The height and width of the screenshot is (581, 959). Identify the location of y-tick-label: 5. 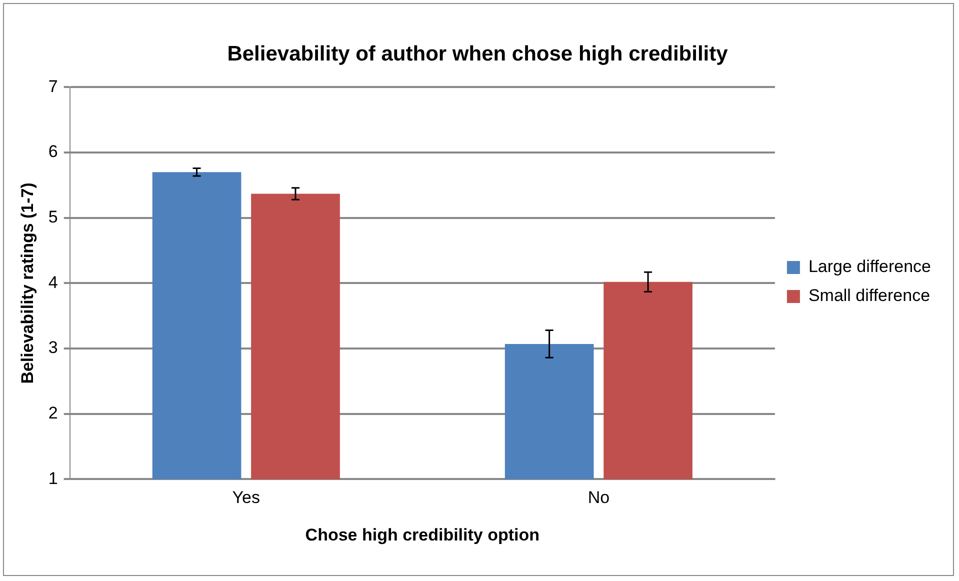
(53, 217).